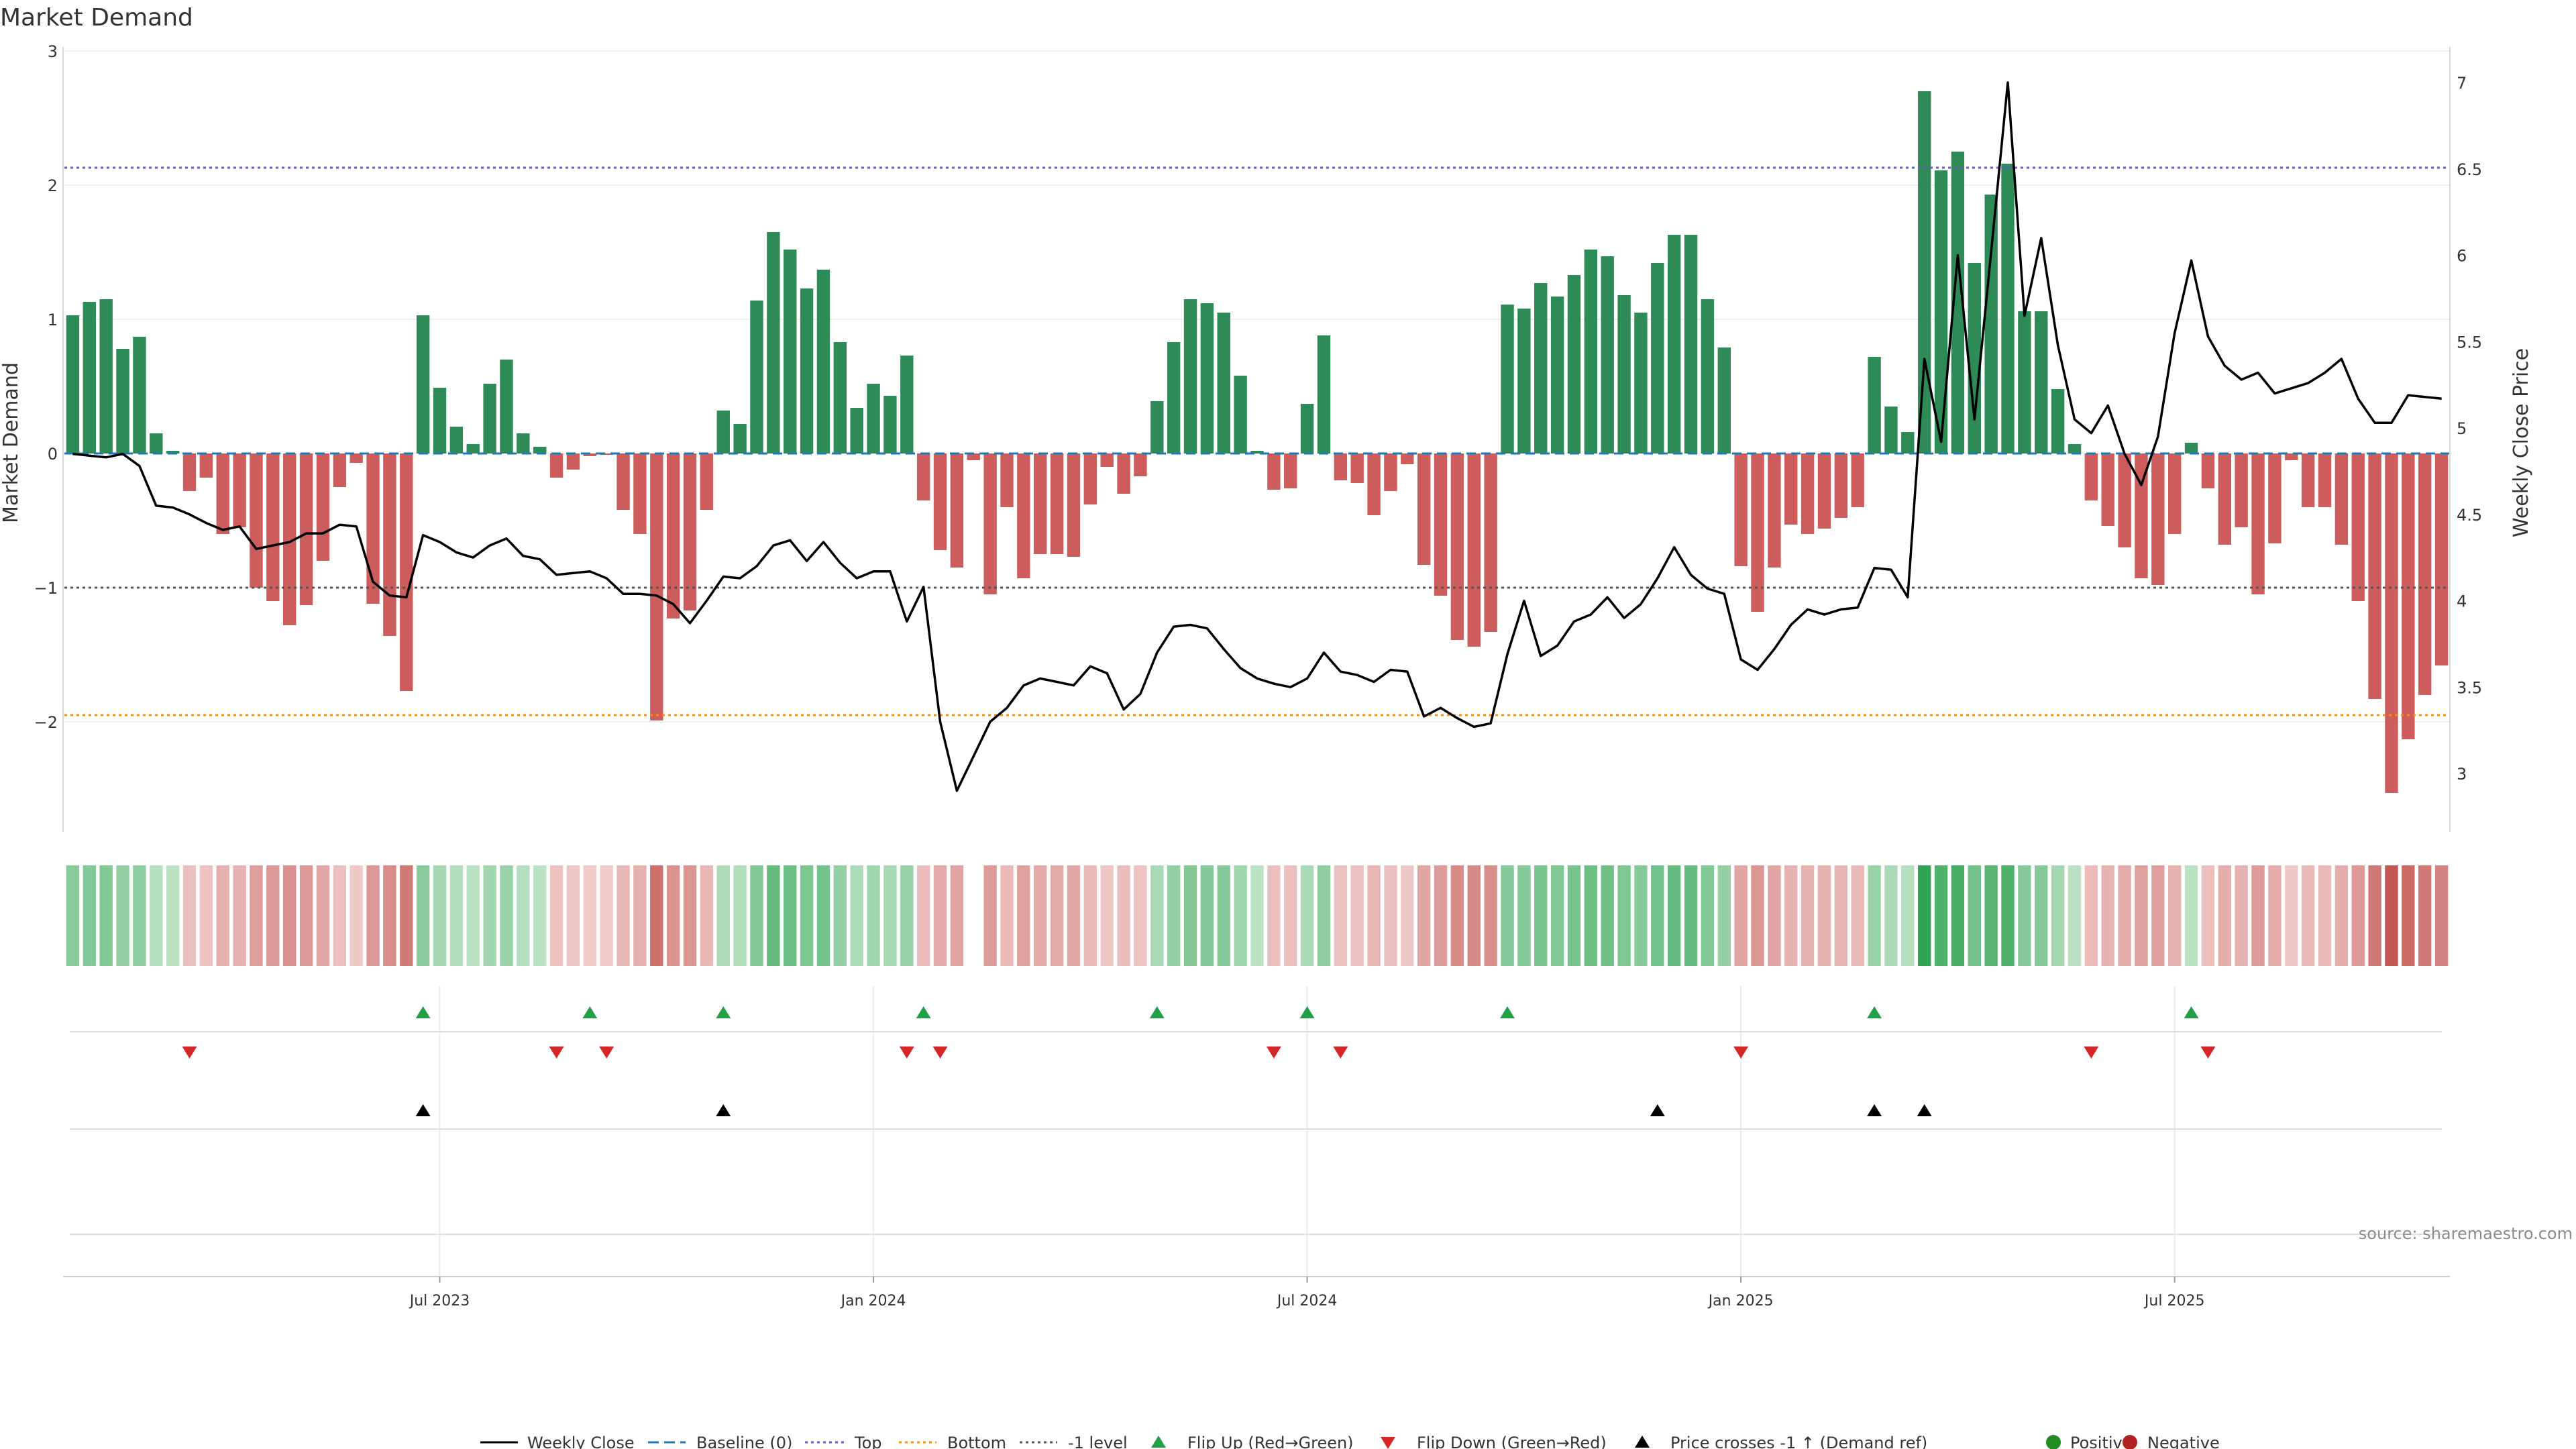 The image size is (2576, 1449). I want to click on legend-label-flip-down: Flip Down (Green→Red), so click(1512, 1441).